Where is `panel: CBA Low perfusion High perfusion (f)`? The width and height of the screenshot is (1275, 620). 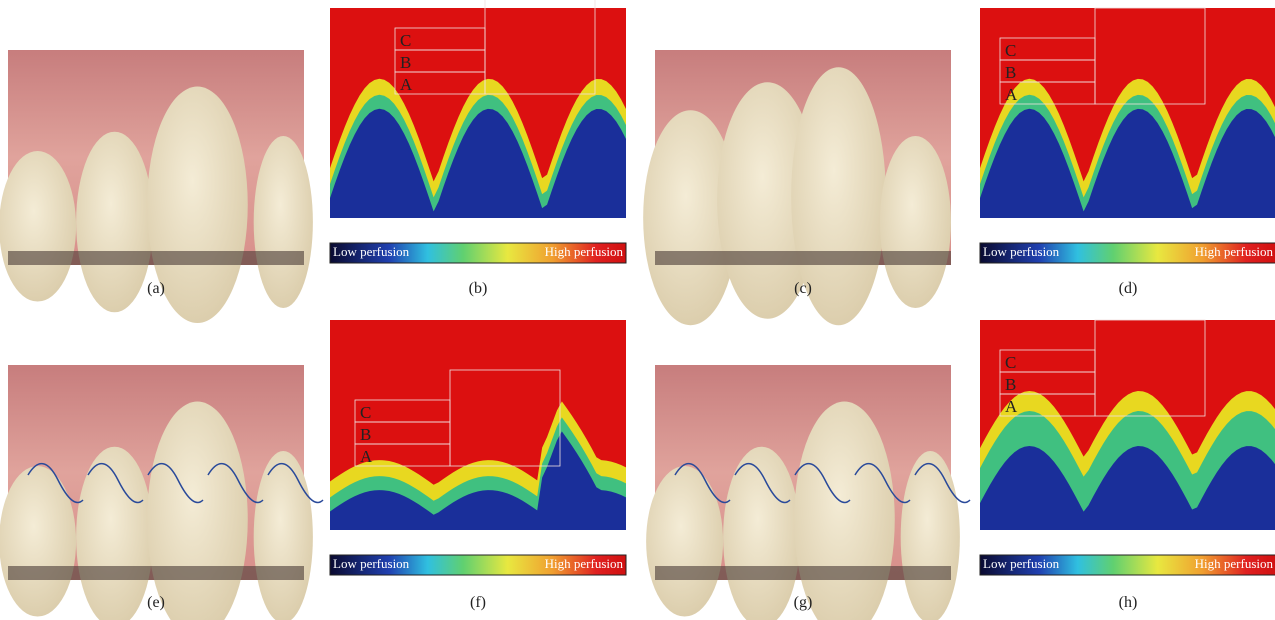 panel: CBA Low perfusion High perfusion (f) is located at coordinates (478, 465).